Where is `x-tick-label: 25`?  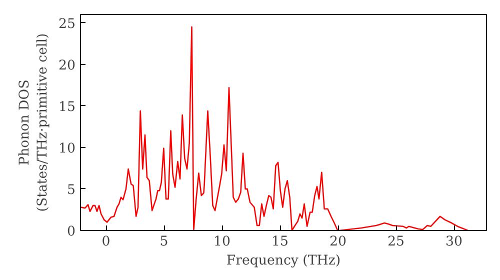 x-tick-label: 25 is located at coordinates (396, 242).